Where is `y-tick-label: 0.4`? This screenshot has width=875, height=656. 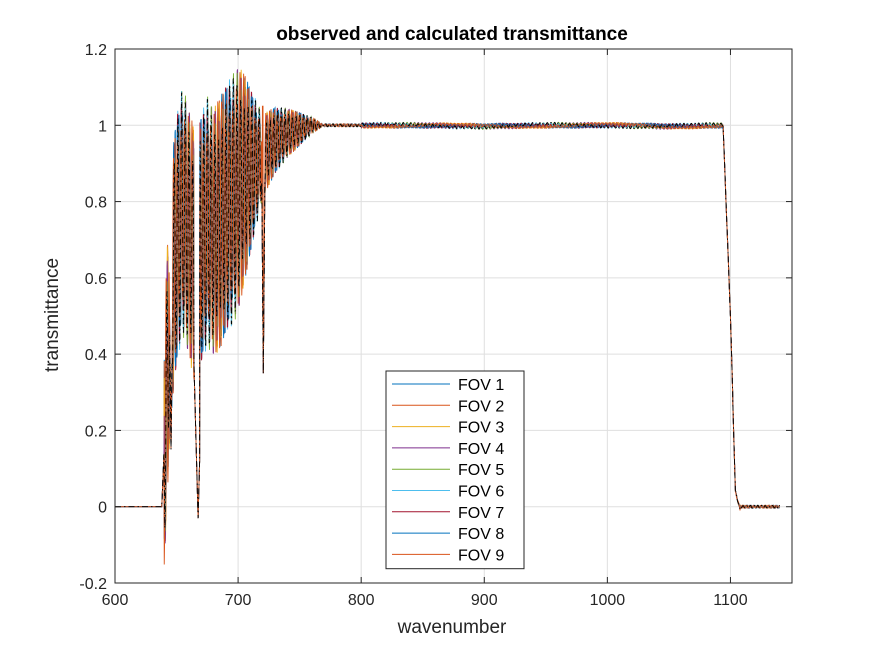 y-tick-label: 0.4 is located at coordinates (96, 355).